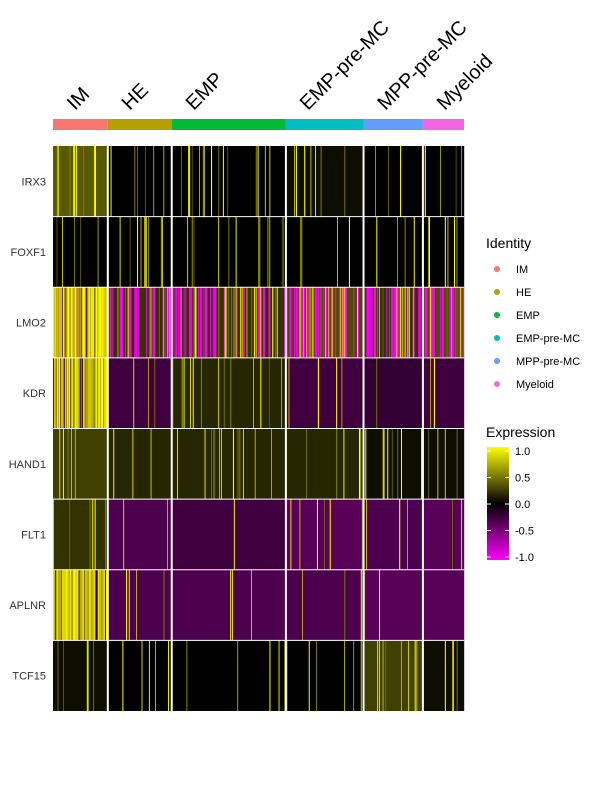 The width and height of the screenshot is (600, 800). I want to click on identity-bar-im, so click(80, 124).